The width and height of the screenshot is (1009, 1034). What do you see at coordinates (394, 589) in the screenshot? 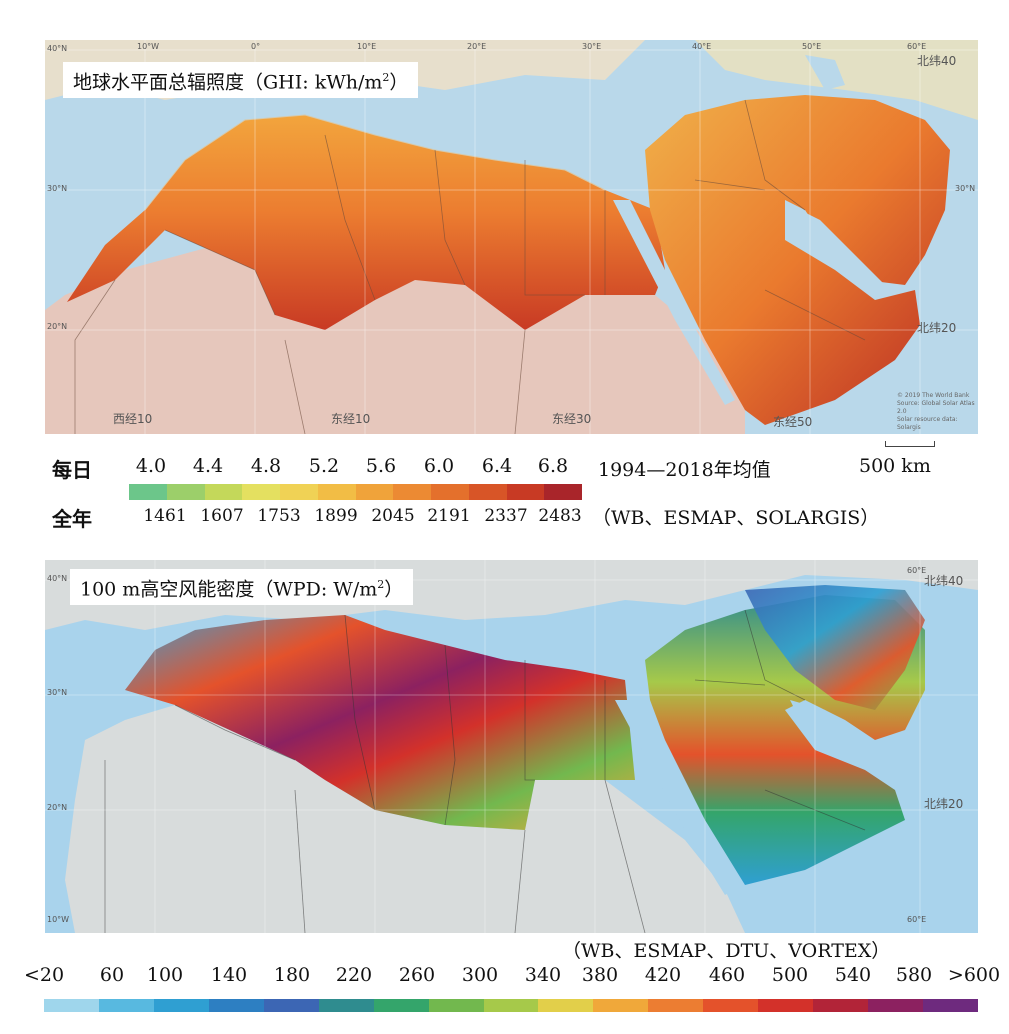
I see `wpd-title-end: ）` at bounding box center [394, 589].